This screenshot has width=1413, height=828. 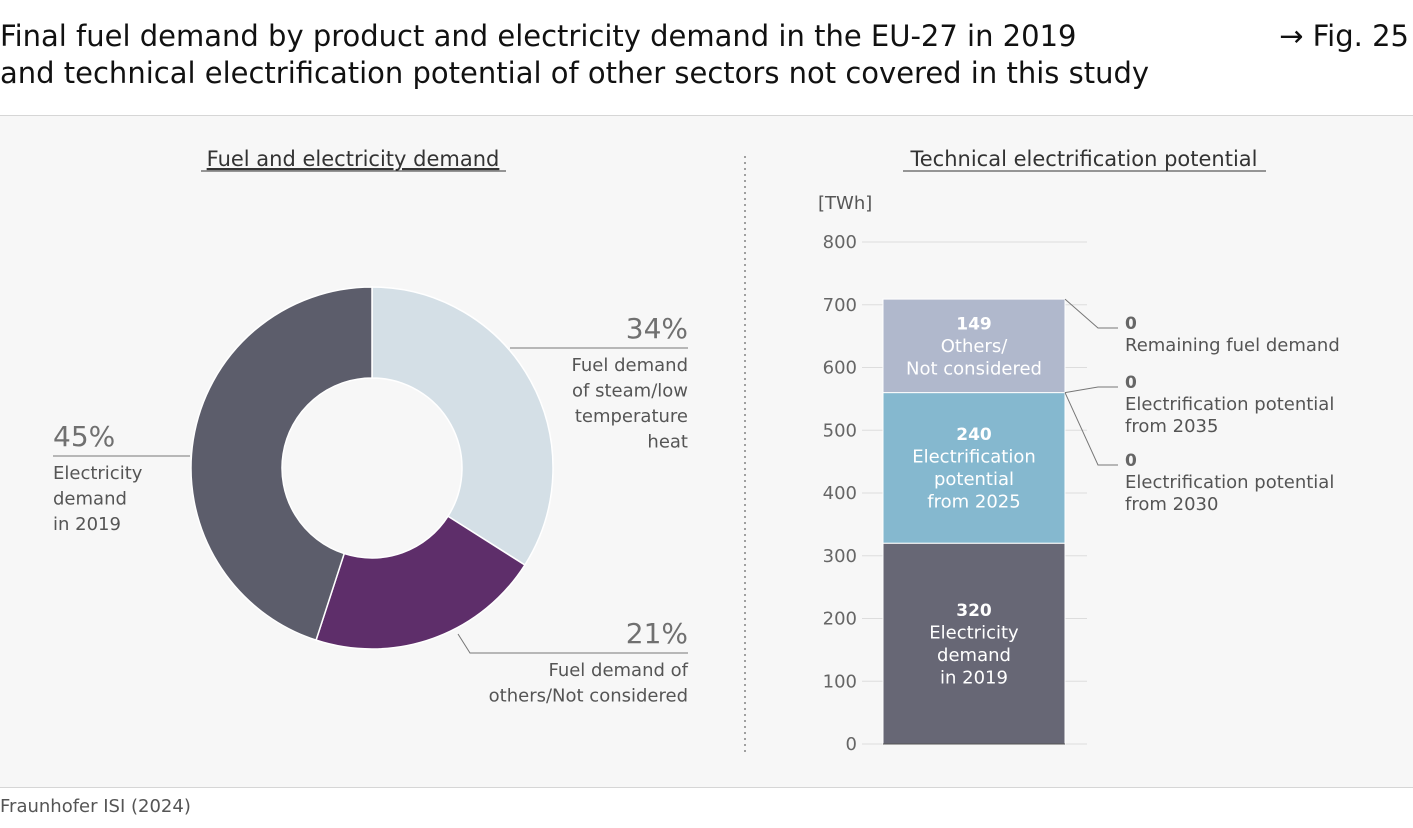 I want to click on y-tick-label-5: 500, so click(x=840, y=430).